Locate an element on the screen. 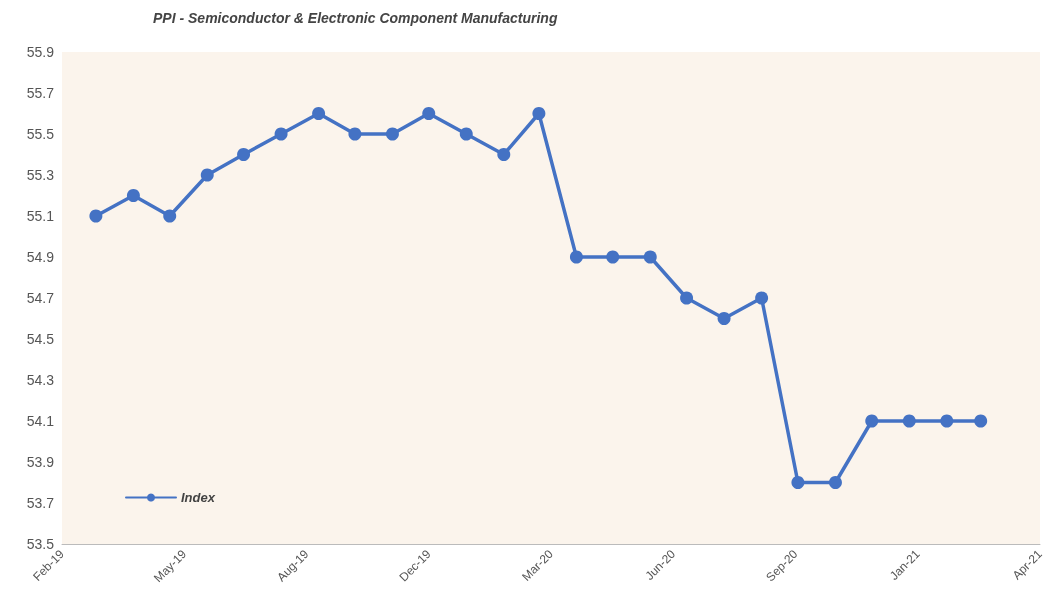 The image size is (1062, 594). y-tick-label: 55.5 is located at coordinates (40, 134).